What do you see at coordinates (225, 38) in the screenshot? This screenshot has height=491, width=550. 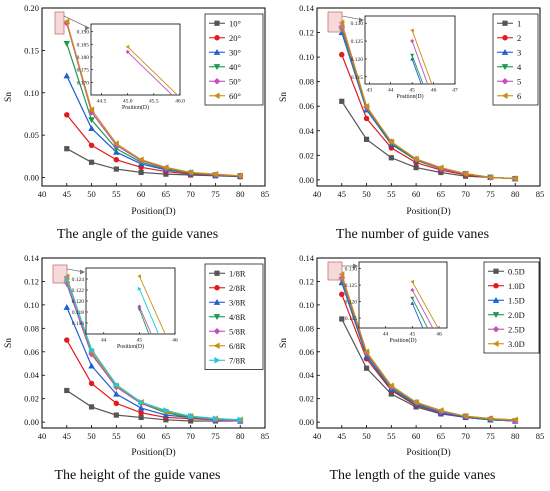 I see `legend-item-20: 20°` at bounding box center [225, 38].